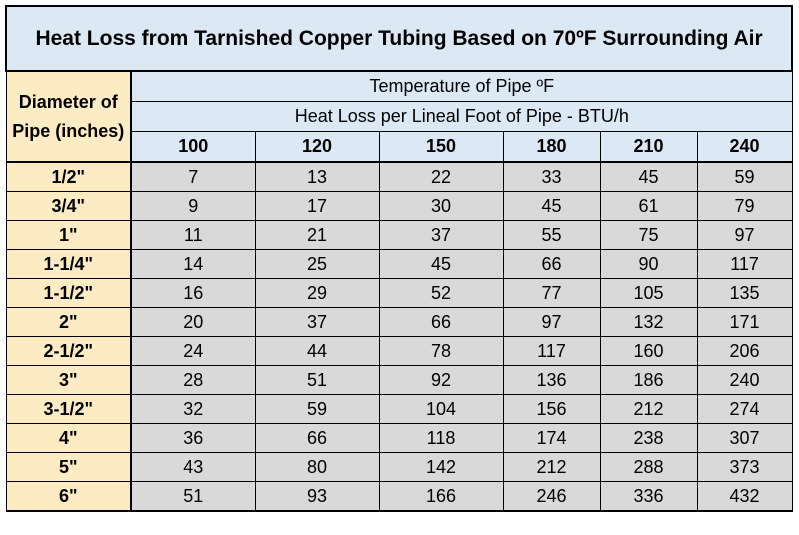 The width and height of the screenshot is (799, 535). What do you see at coordinates (193, 264) in the screenshot?
I see `heat-loss-value-cell: 14` at bounding box center [193, 264].